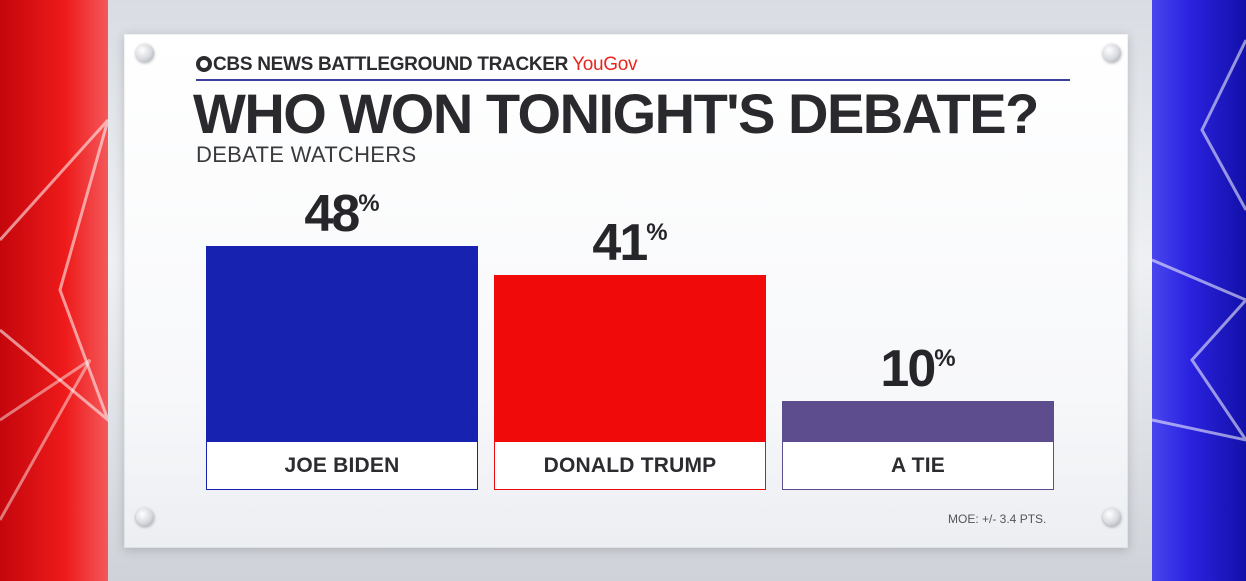 This screenshot has width=1246, height=581. I want to click on data-label-1: 41%, so click(630, 243).